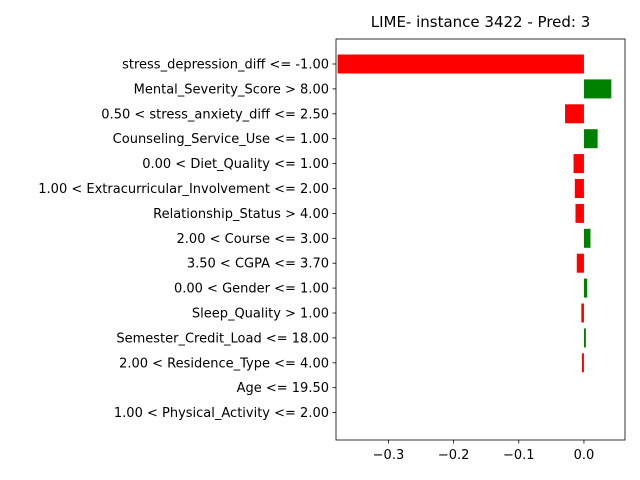  Describe the element at coordinates (584, 455) in the screenshot. I see `x-tick-label-3: 0.0` at that location.